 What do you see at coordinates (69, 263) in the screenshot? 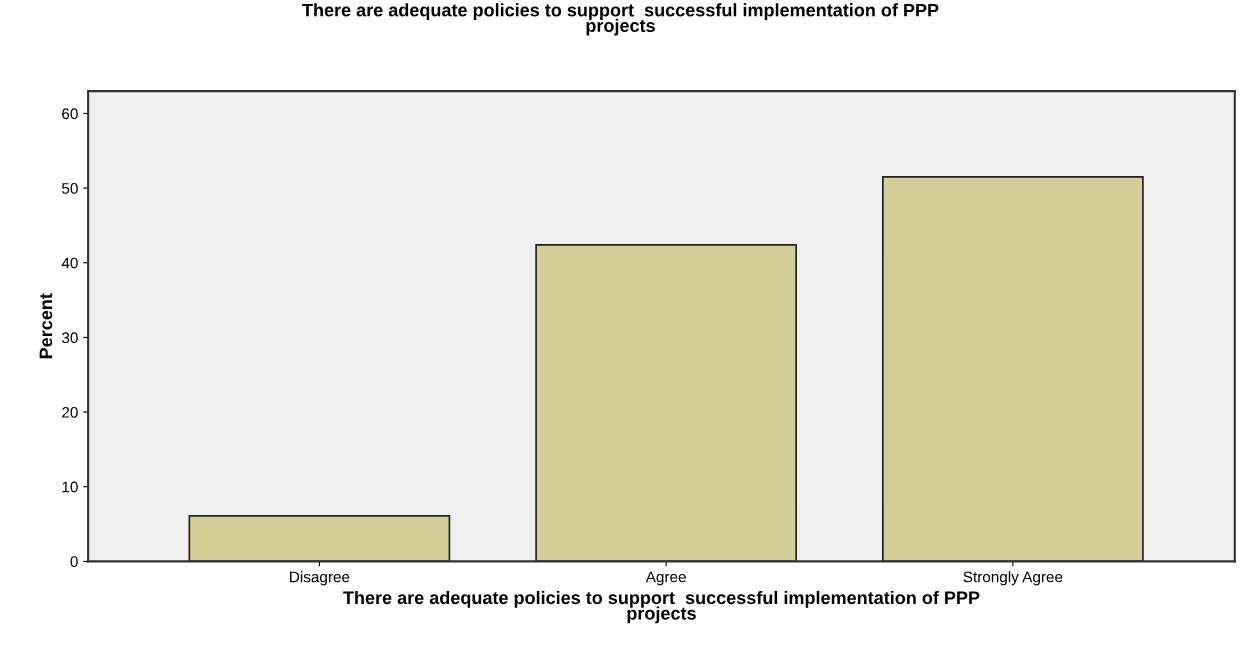
I see `y-tick-label: 40` at bounding box center [69, 263].